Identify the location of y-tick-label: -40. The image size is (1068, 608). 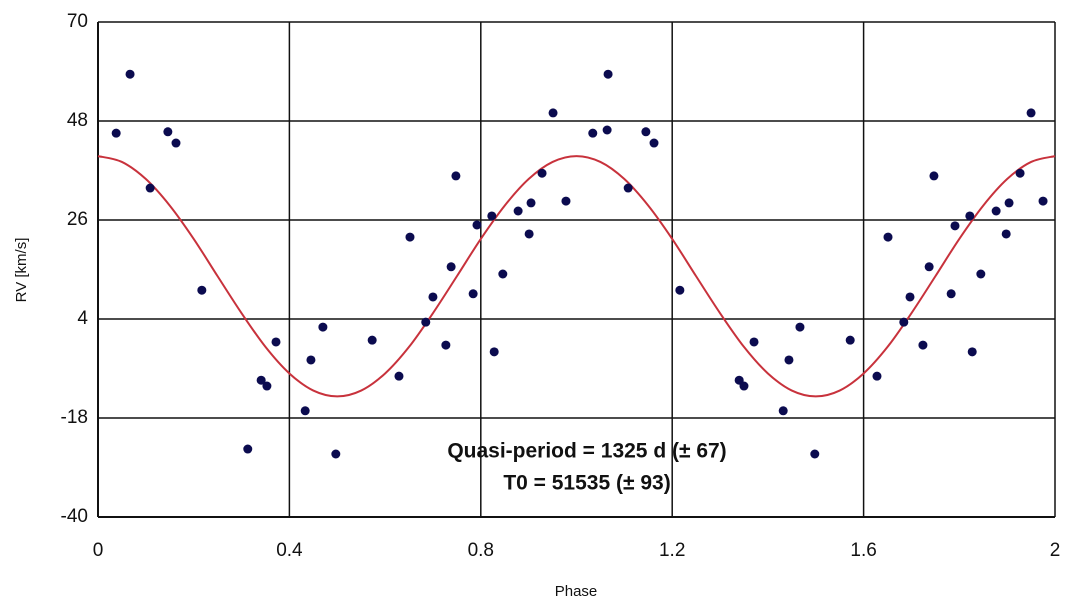
(74, 516).